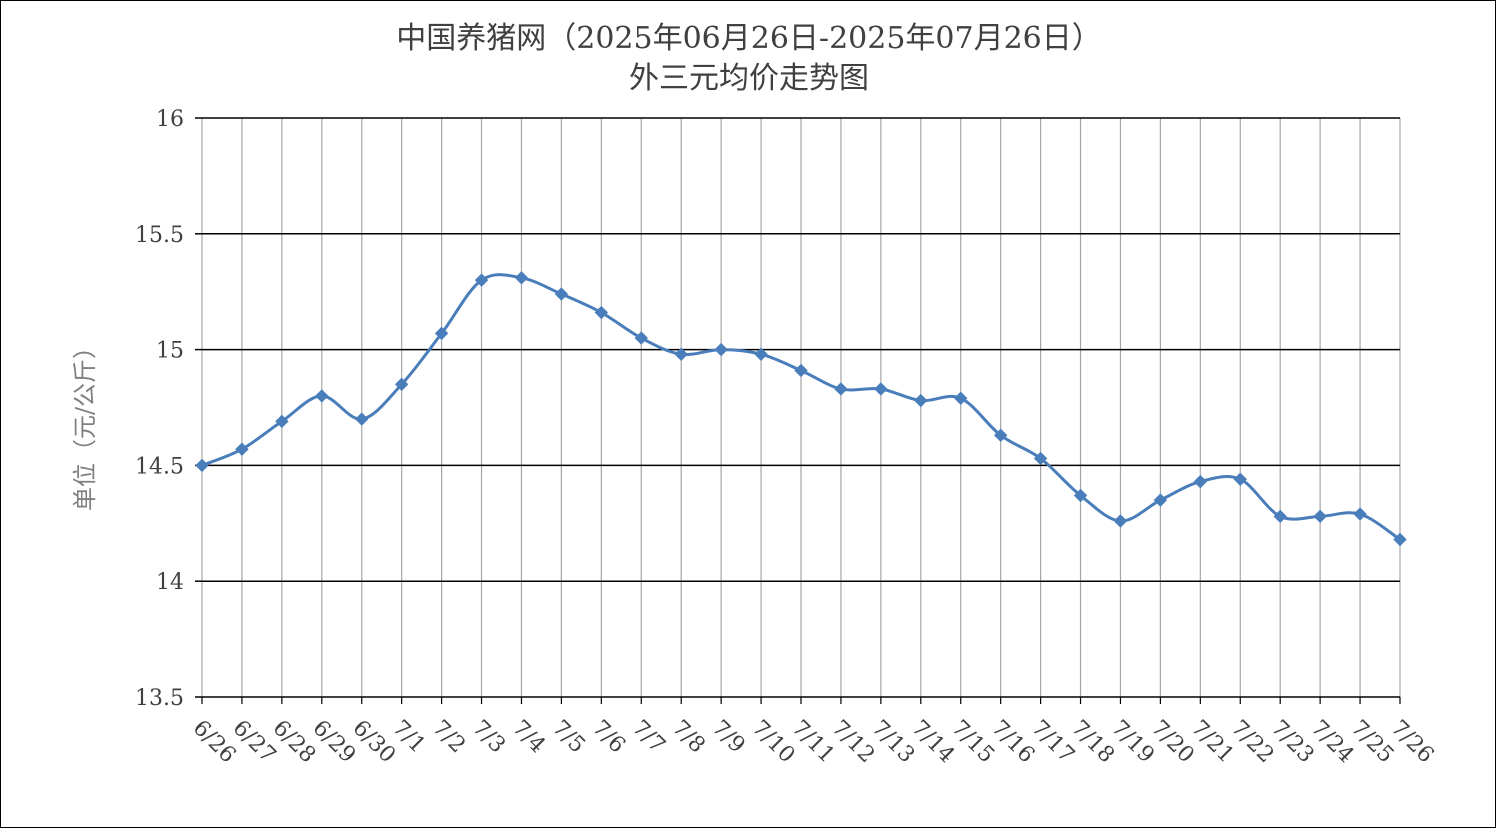  Describe the element at coordinates (568, 737) in the screenshot. I see `x-tick-label: 7/5` at that location.